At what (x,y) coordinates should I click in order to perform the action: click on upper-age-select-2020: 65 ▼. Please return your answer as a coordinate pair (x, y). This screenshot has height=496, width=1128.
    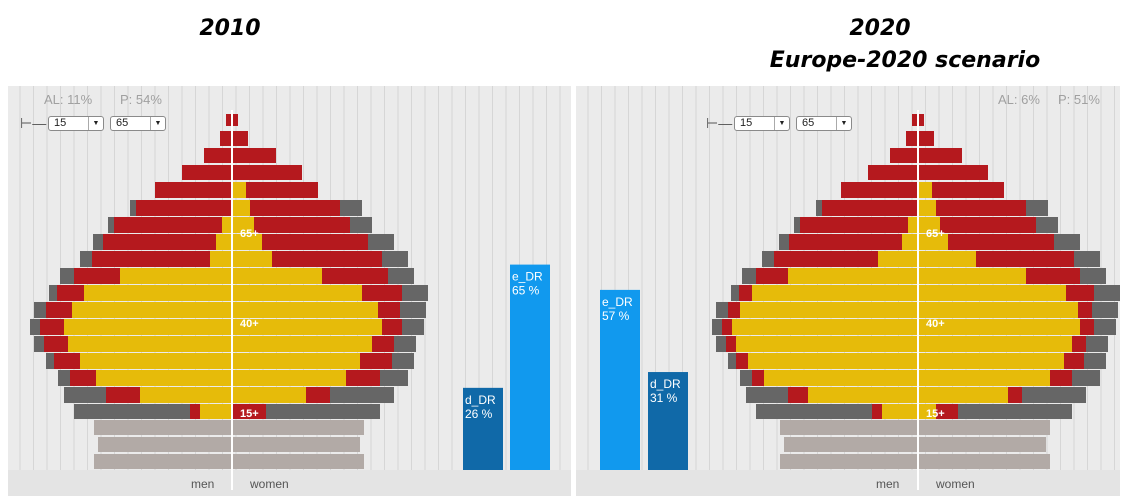
    Looking at the image, I should click on (824, 123).